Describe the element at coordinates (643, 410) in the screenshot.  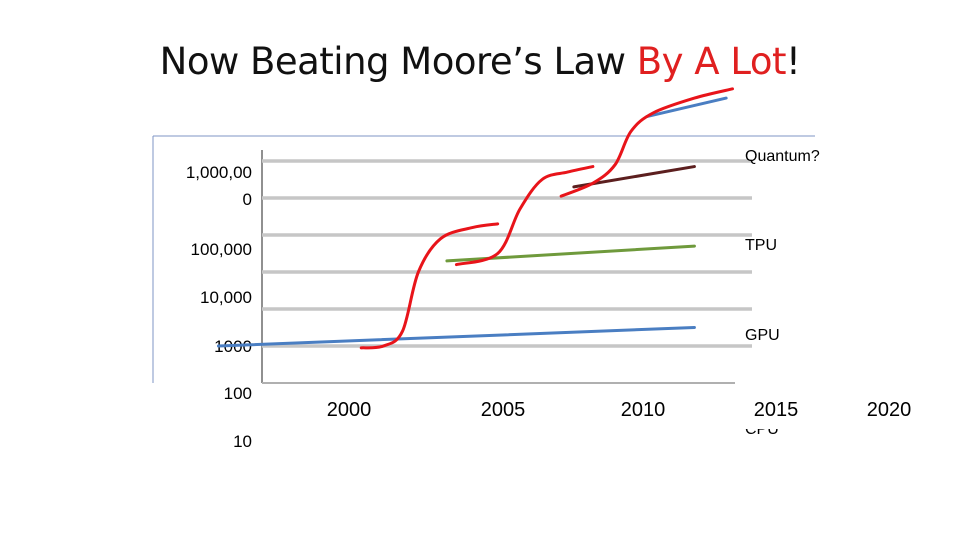
I see `x-tick-label: 2010` at that location.